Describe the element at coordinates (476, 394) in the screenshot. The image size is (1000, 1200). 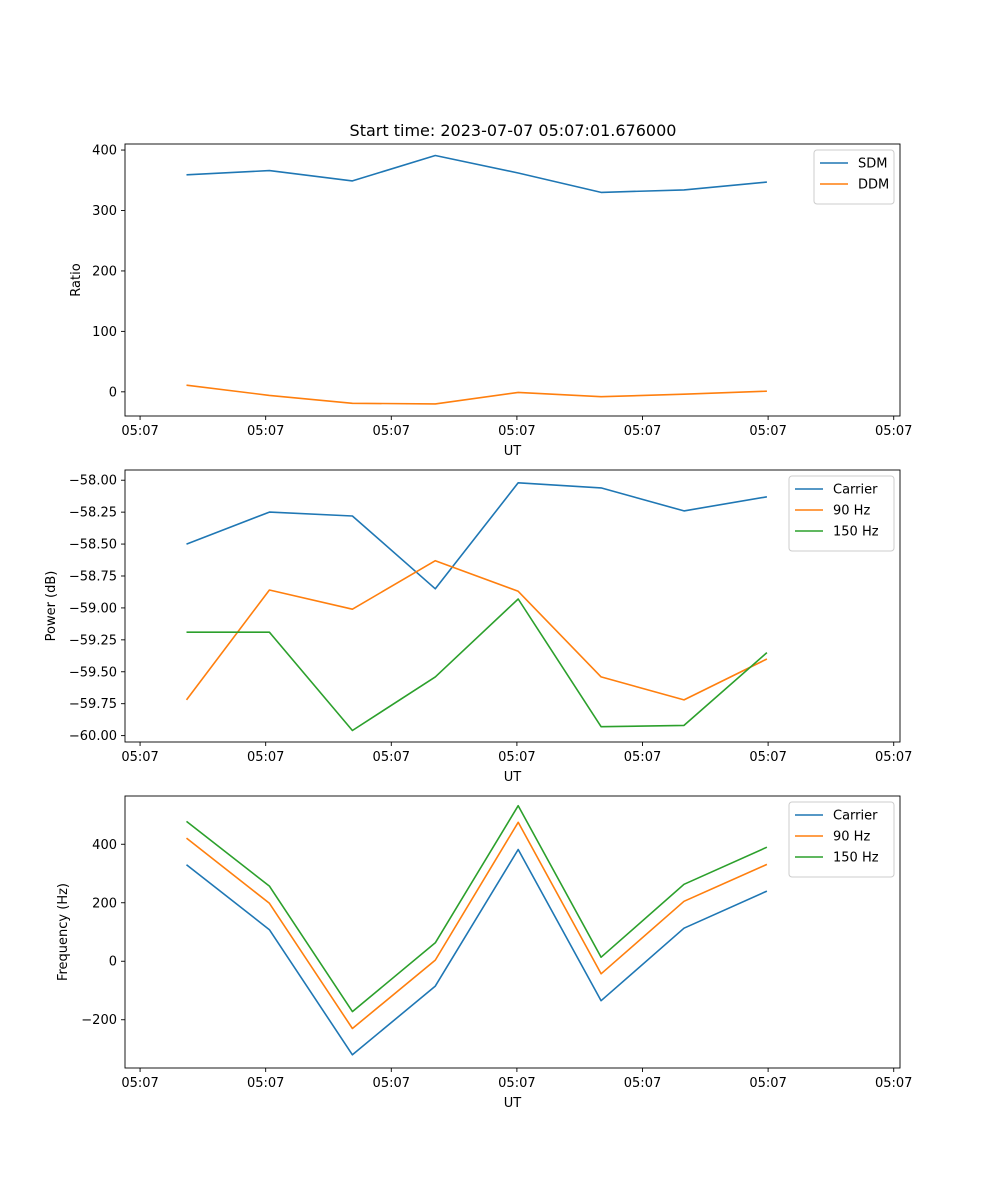
I see `series-line-ddm` at that location.